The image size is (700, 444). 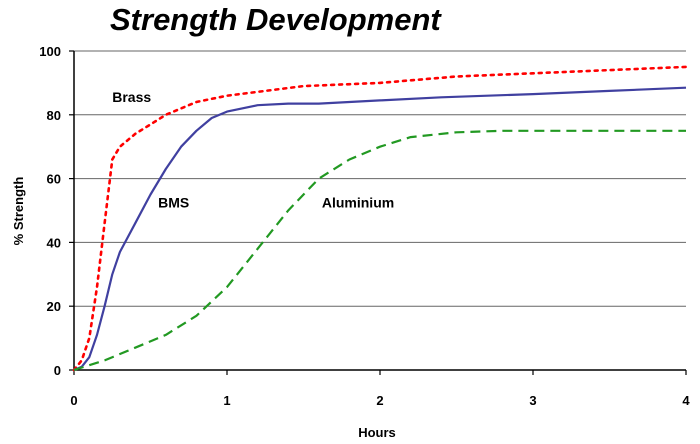 What do you see at coordinates (253, 149) in the screenshot?
I see `annotations: Brass BMS Aluminium` at bounding box center [253, 149].